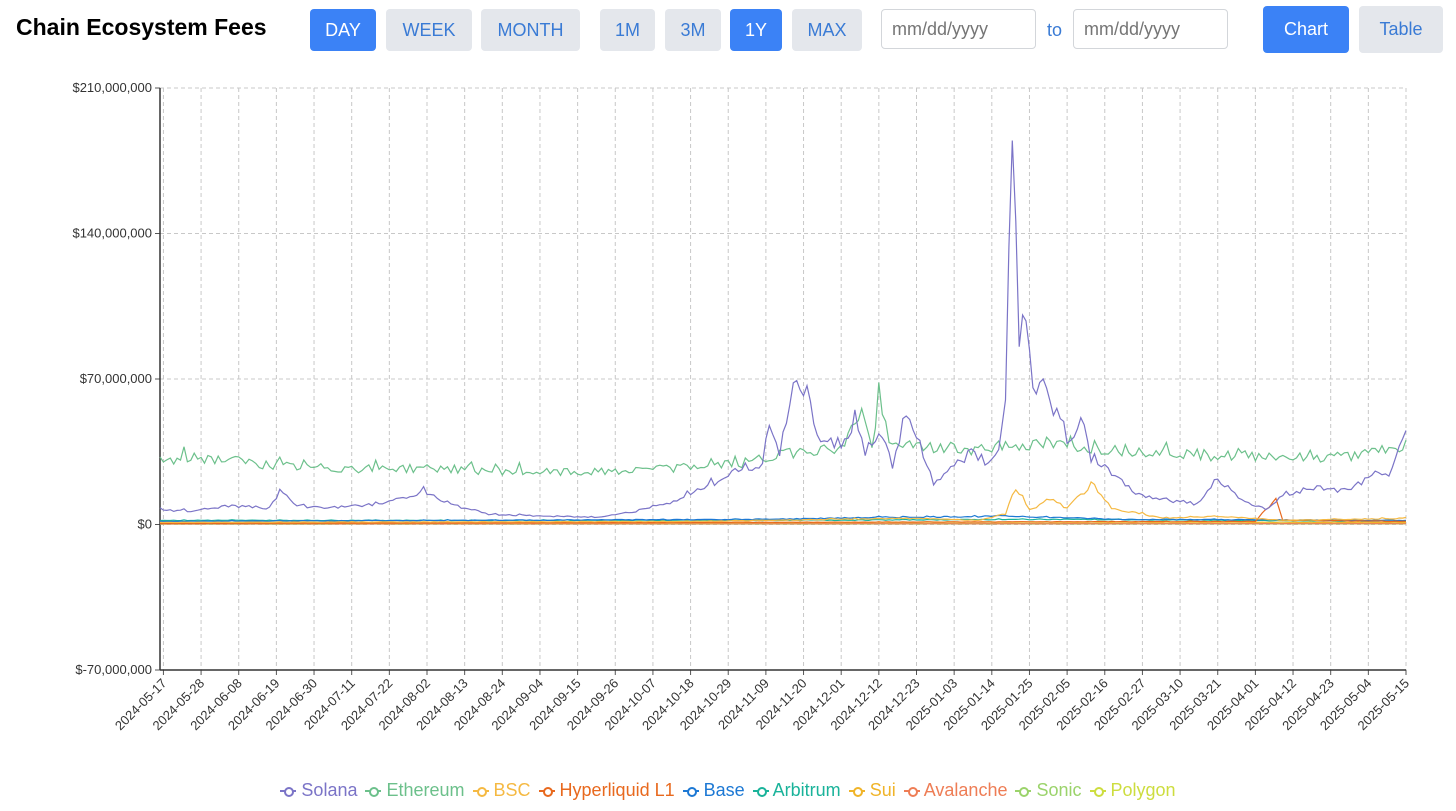 The height and width of the screenshot is (811, 1456). Describe the element at coordinates (1306, 29) in the screenshot. I see `chart-view-button: Chart` at that location.